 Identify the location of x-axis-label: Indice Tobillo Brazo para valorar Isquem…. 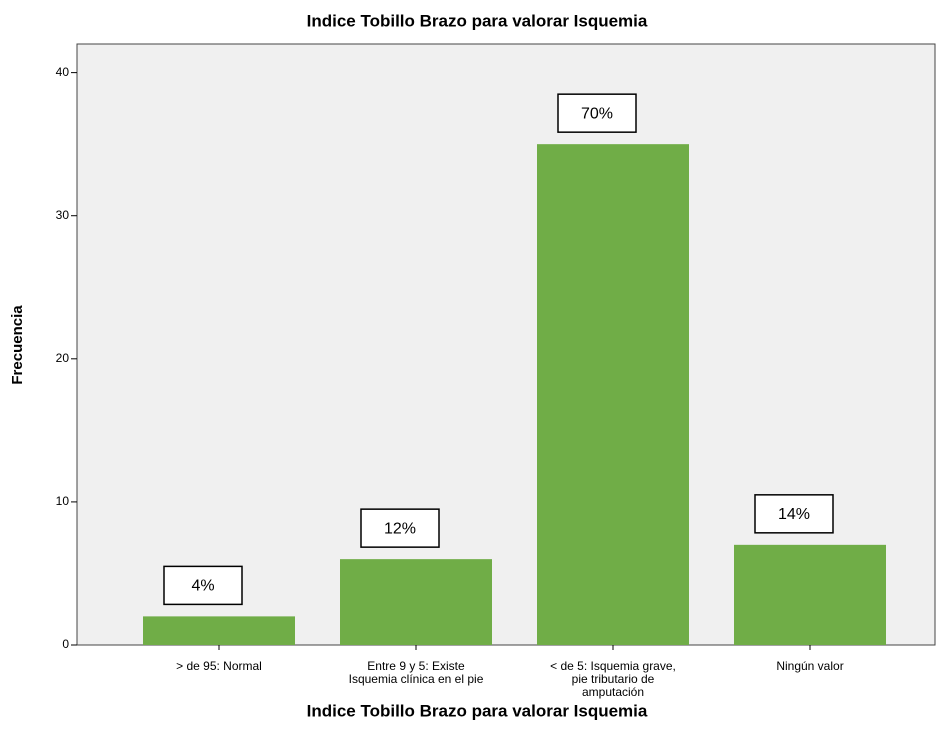
(477, 710).